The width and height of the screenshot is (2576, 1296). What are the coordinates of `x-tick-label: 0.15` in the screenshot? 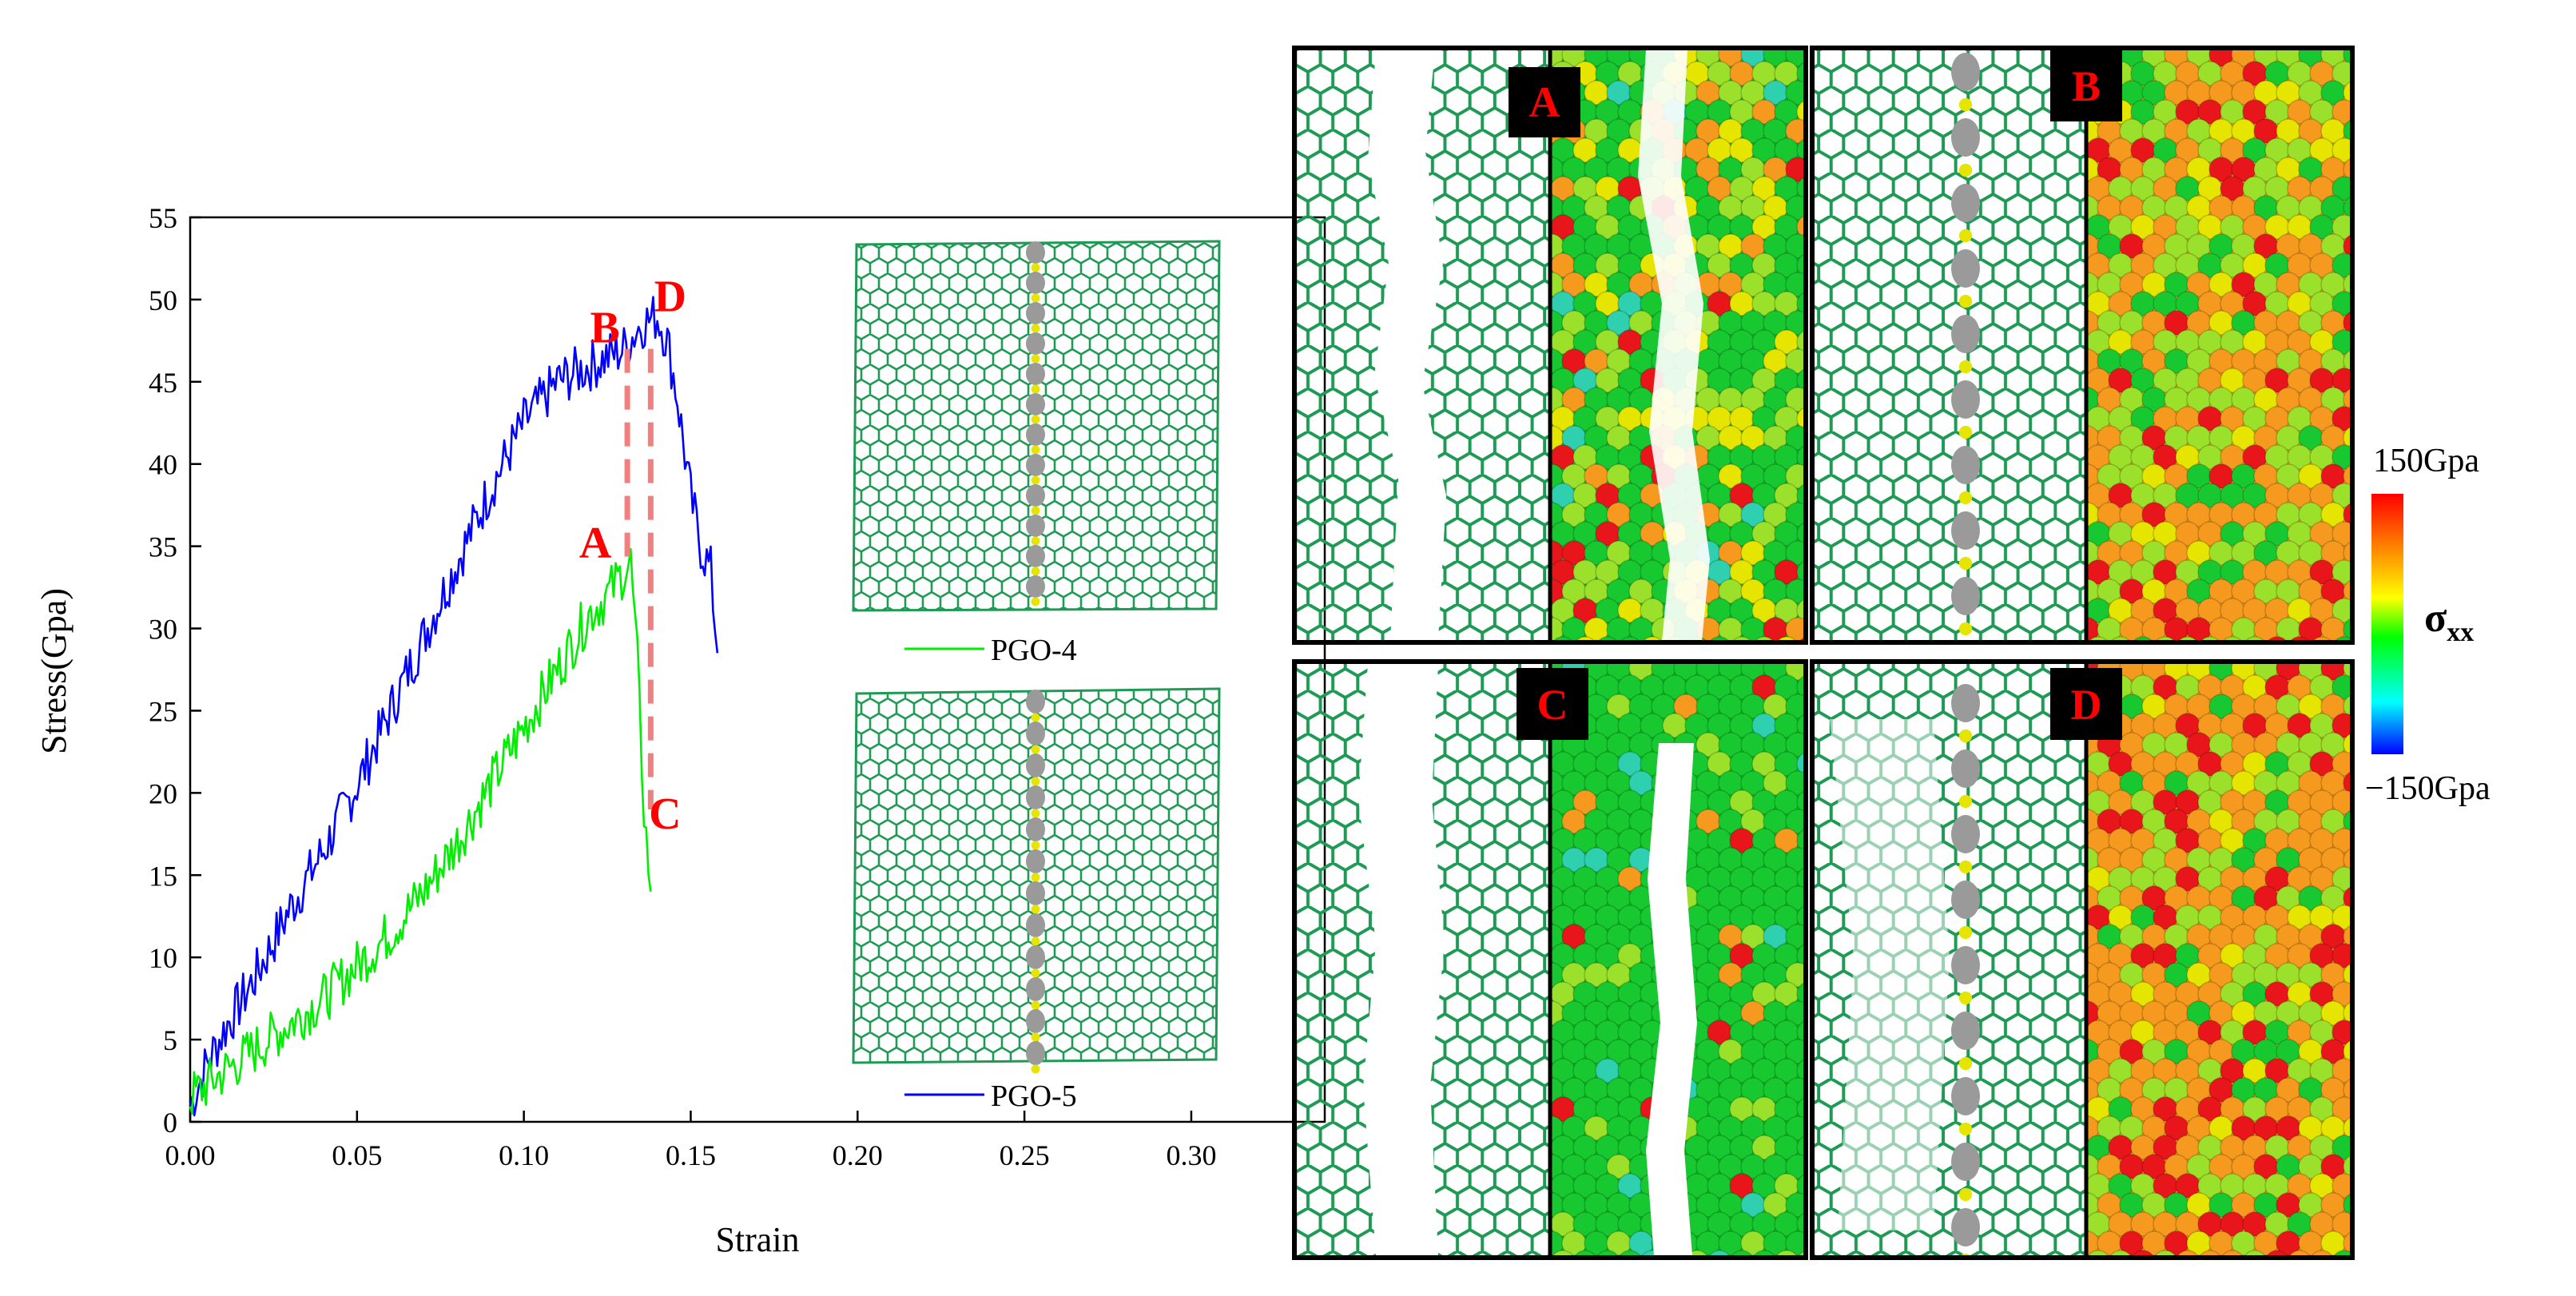 It's located at (691, 1155).